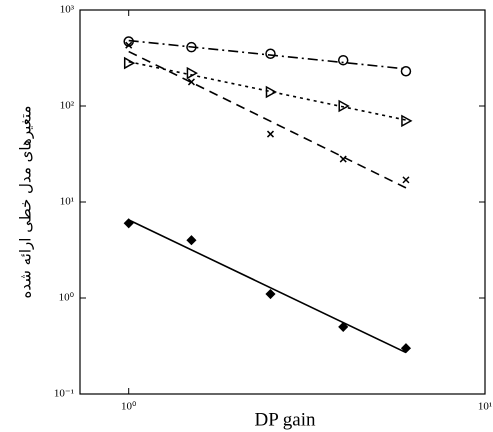 The width and height of the screenshot is (493, 432). I want to click on x-axis-title: DP gain, so click(285, 419).